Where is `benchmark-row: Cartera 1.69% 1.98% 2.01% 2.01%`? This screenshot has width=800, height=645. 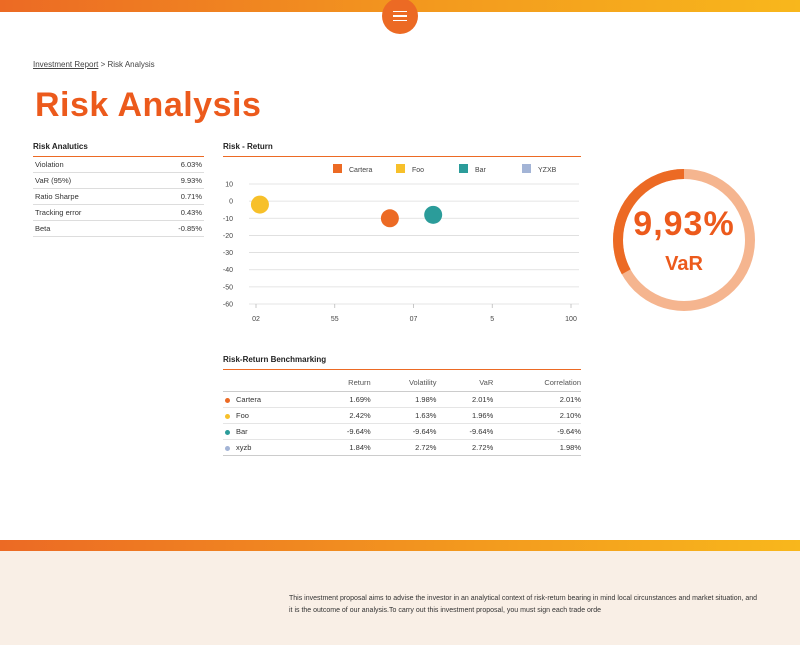 benchmark-row: Cartera 1.69% 1.98% 2.01% 2.01% is located at coordinates (402, 399).